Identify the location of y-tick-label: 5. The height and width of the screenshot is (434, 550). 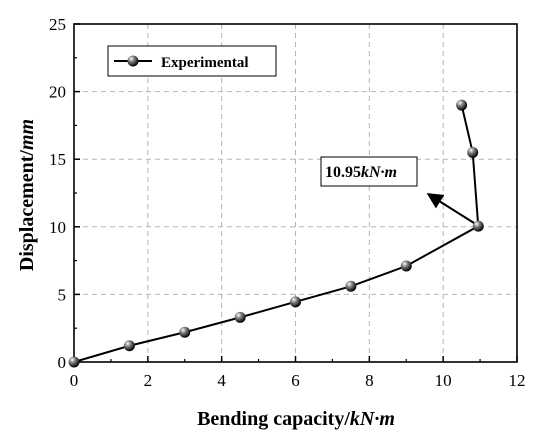
(62, 294).